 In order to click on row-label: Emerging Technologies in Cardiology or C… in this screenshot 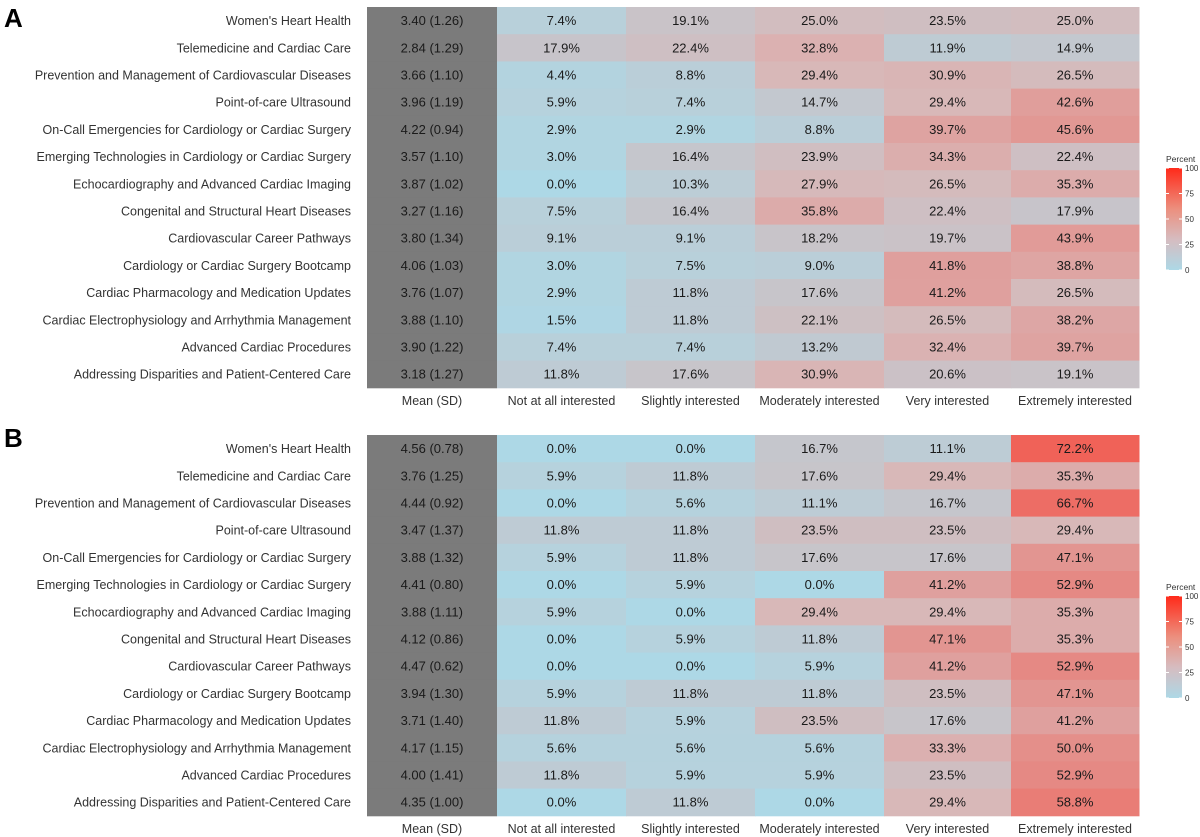, I will do `click(193, 157)`.